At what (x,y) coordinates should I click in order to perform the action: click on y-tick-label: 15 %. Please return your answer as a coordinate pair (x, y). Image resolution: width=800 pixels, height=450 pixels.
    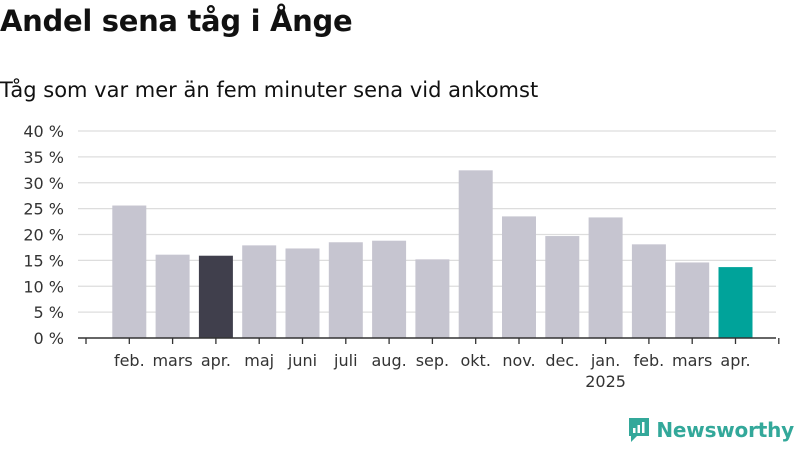
    Looking at the image, I should click on (43, 260).